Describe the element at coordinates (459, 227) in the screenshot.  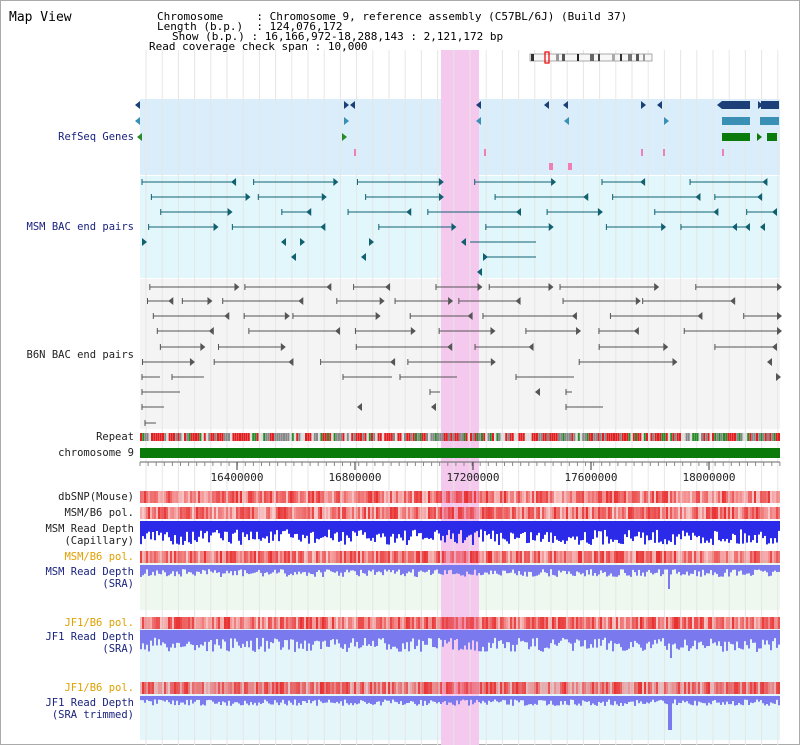
I see `msm-bac-end-pairs-track` at that location.